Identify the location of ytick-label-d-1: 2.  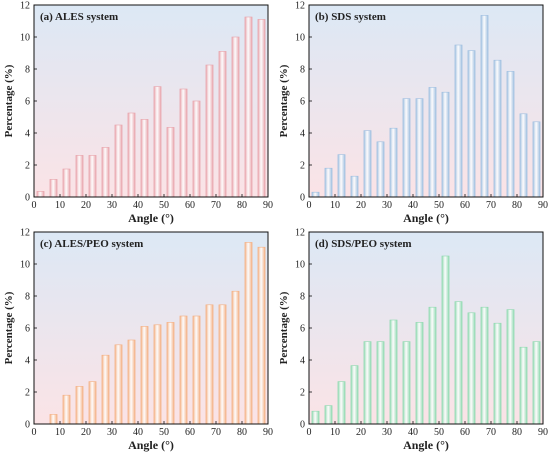
(302, 393).